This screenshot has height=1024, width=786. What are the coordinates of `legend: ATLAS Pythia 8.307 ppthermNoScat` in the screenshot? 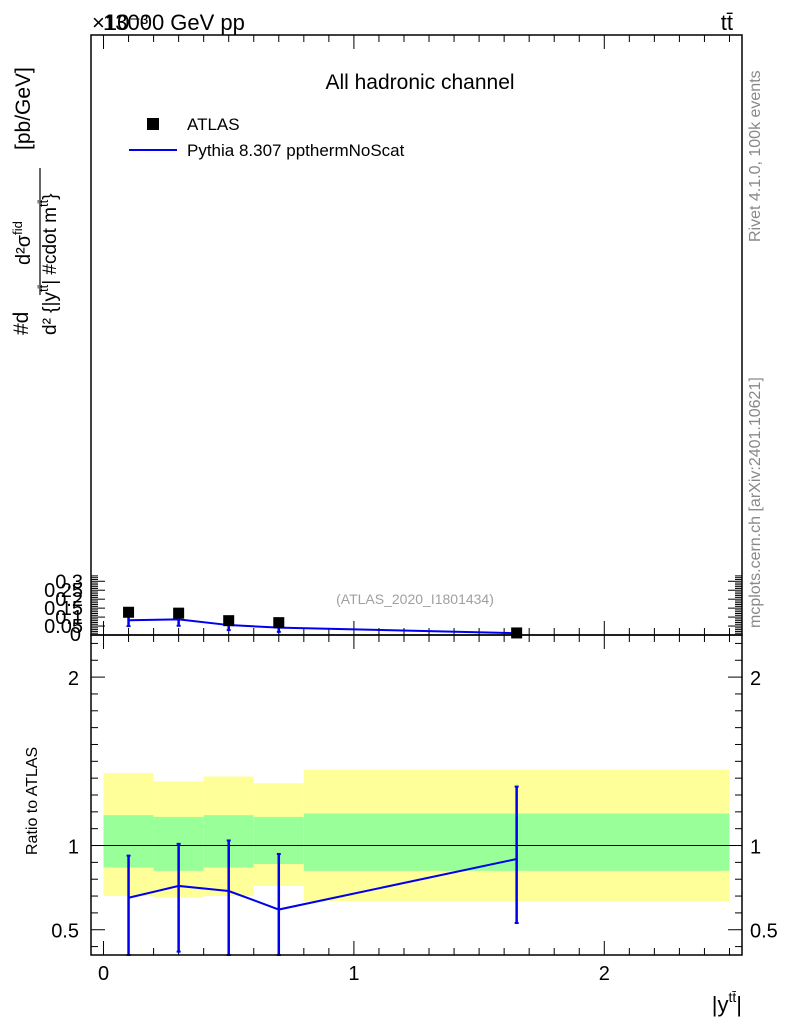 It's located at (267, 137).